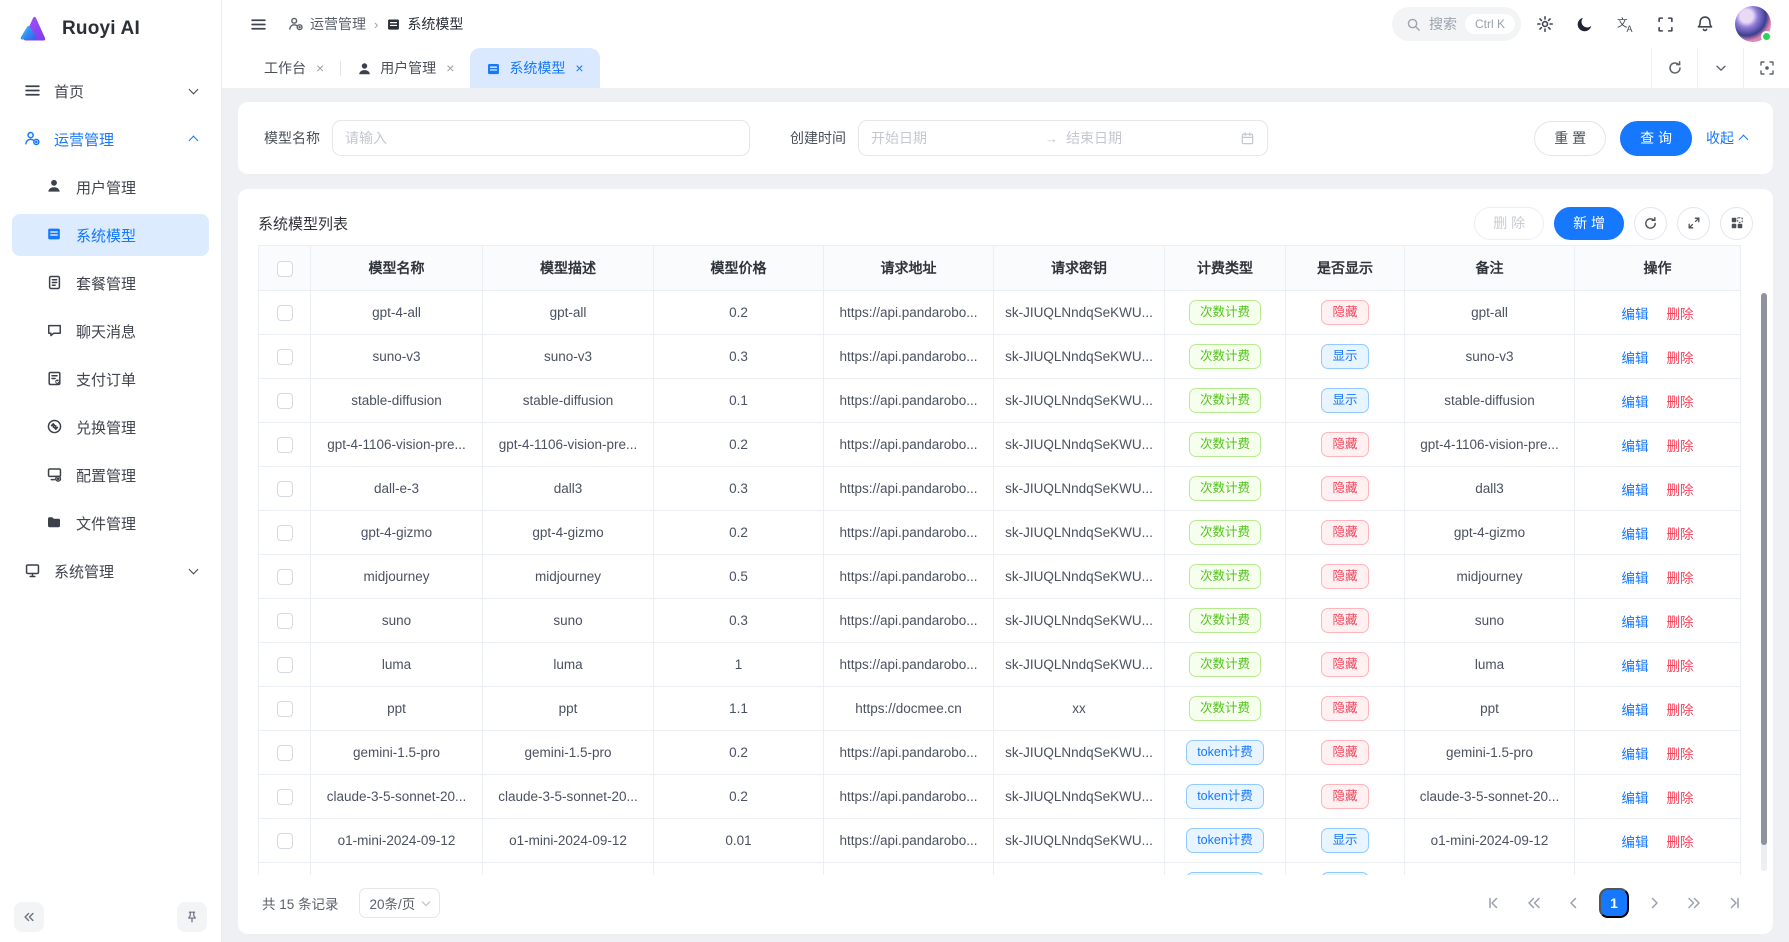 The image size is (1789, 942). Describe the element at coordinates (284, 268) in the screenshot. I see `select-all-checkbox` at that location.